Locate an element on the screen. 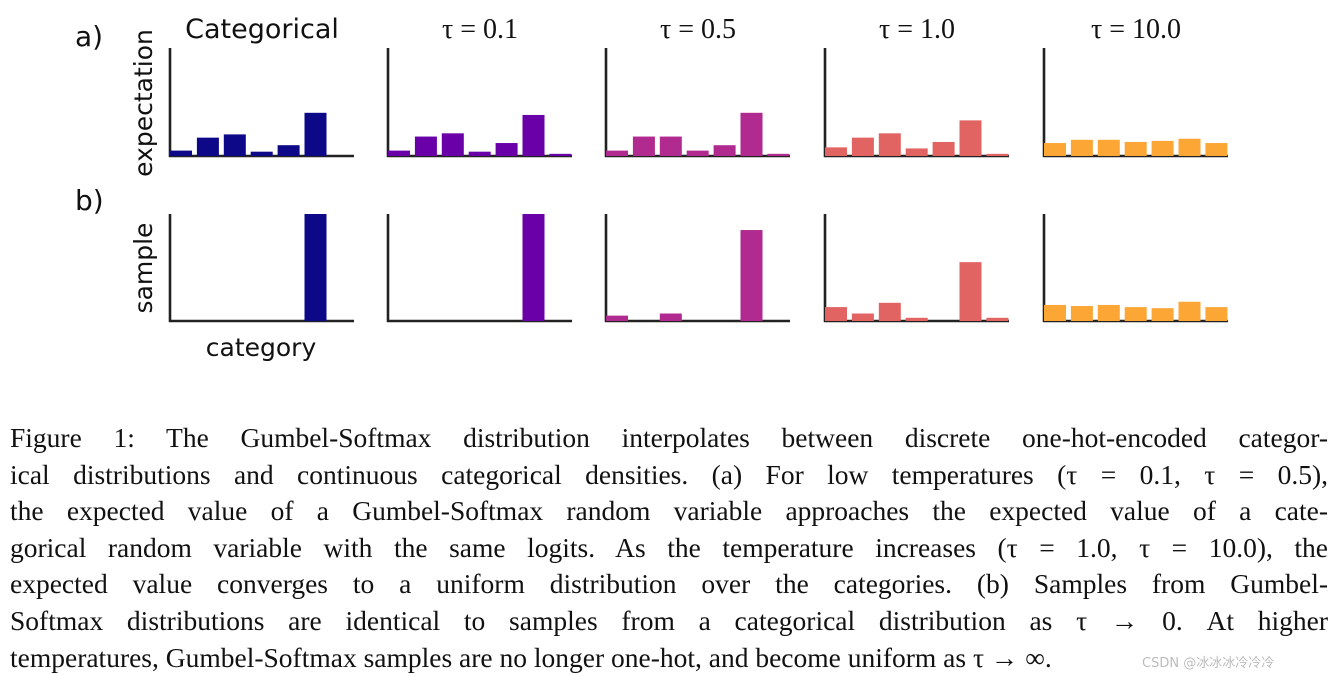  panel-title: τ = 0.5 is located at coordinates (698, 29).